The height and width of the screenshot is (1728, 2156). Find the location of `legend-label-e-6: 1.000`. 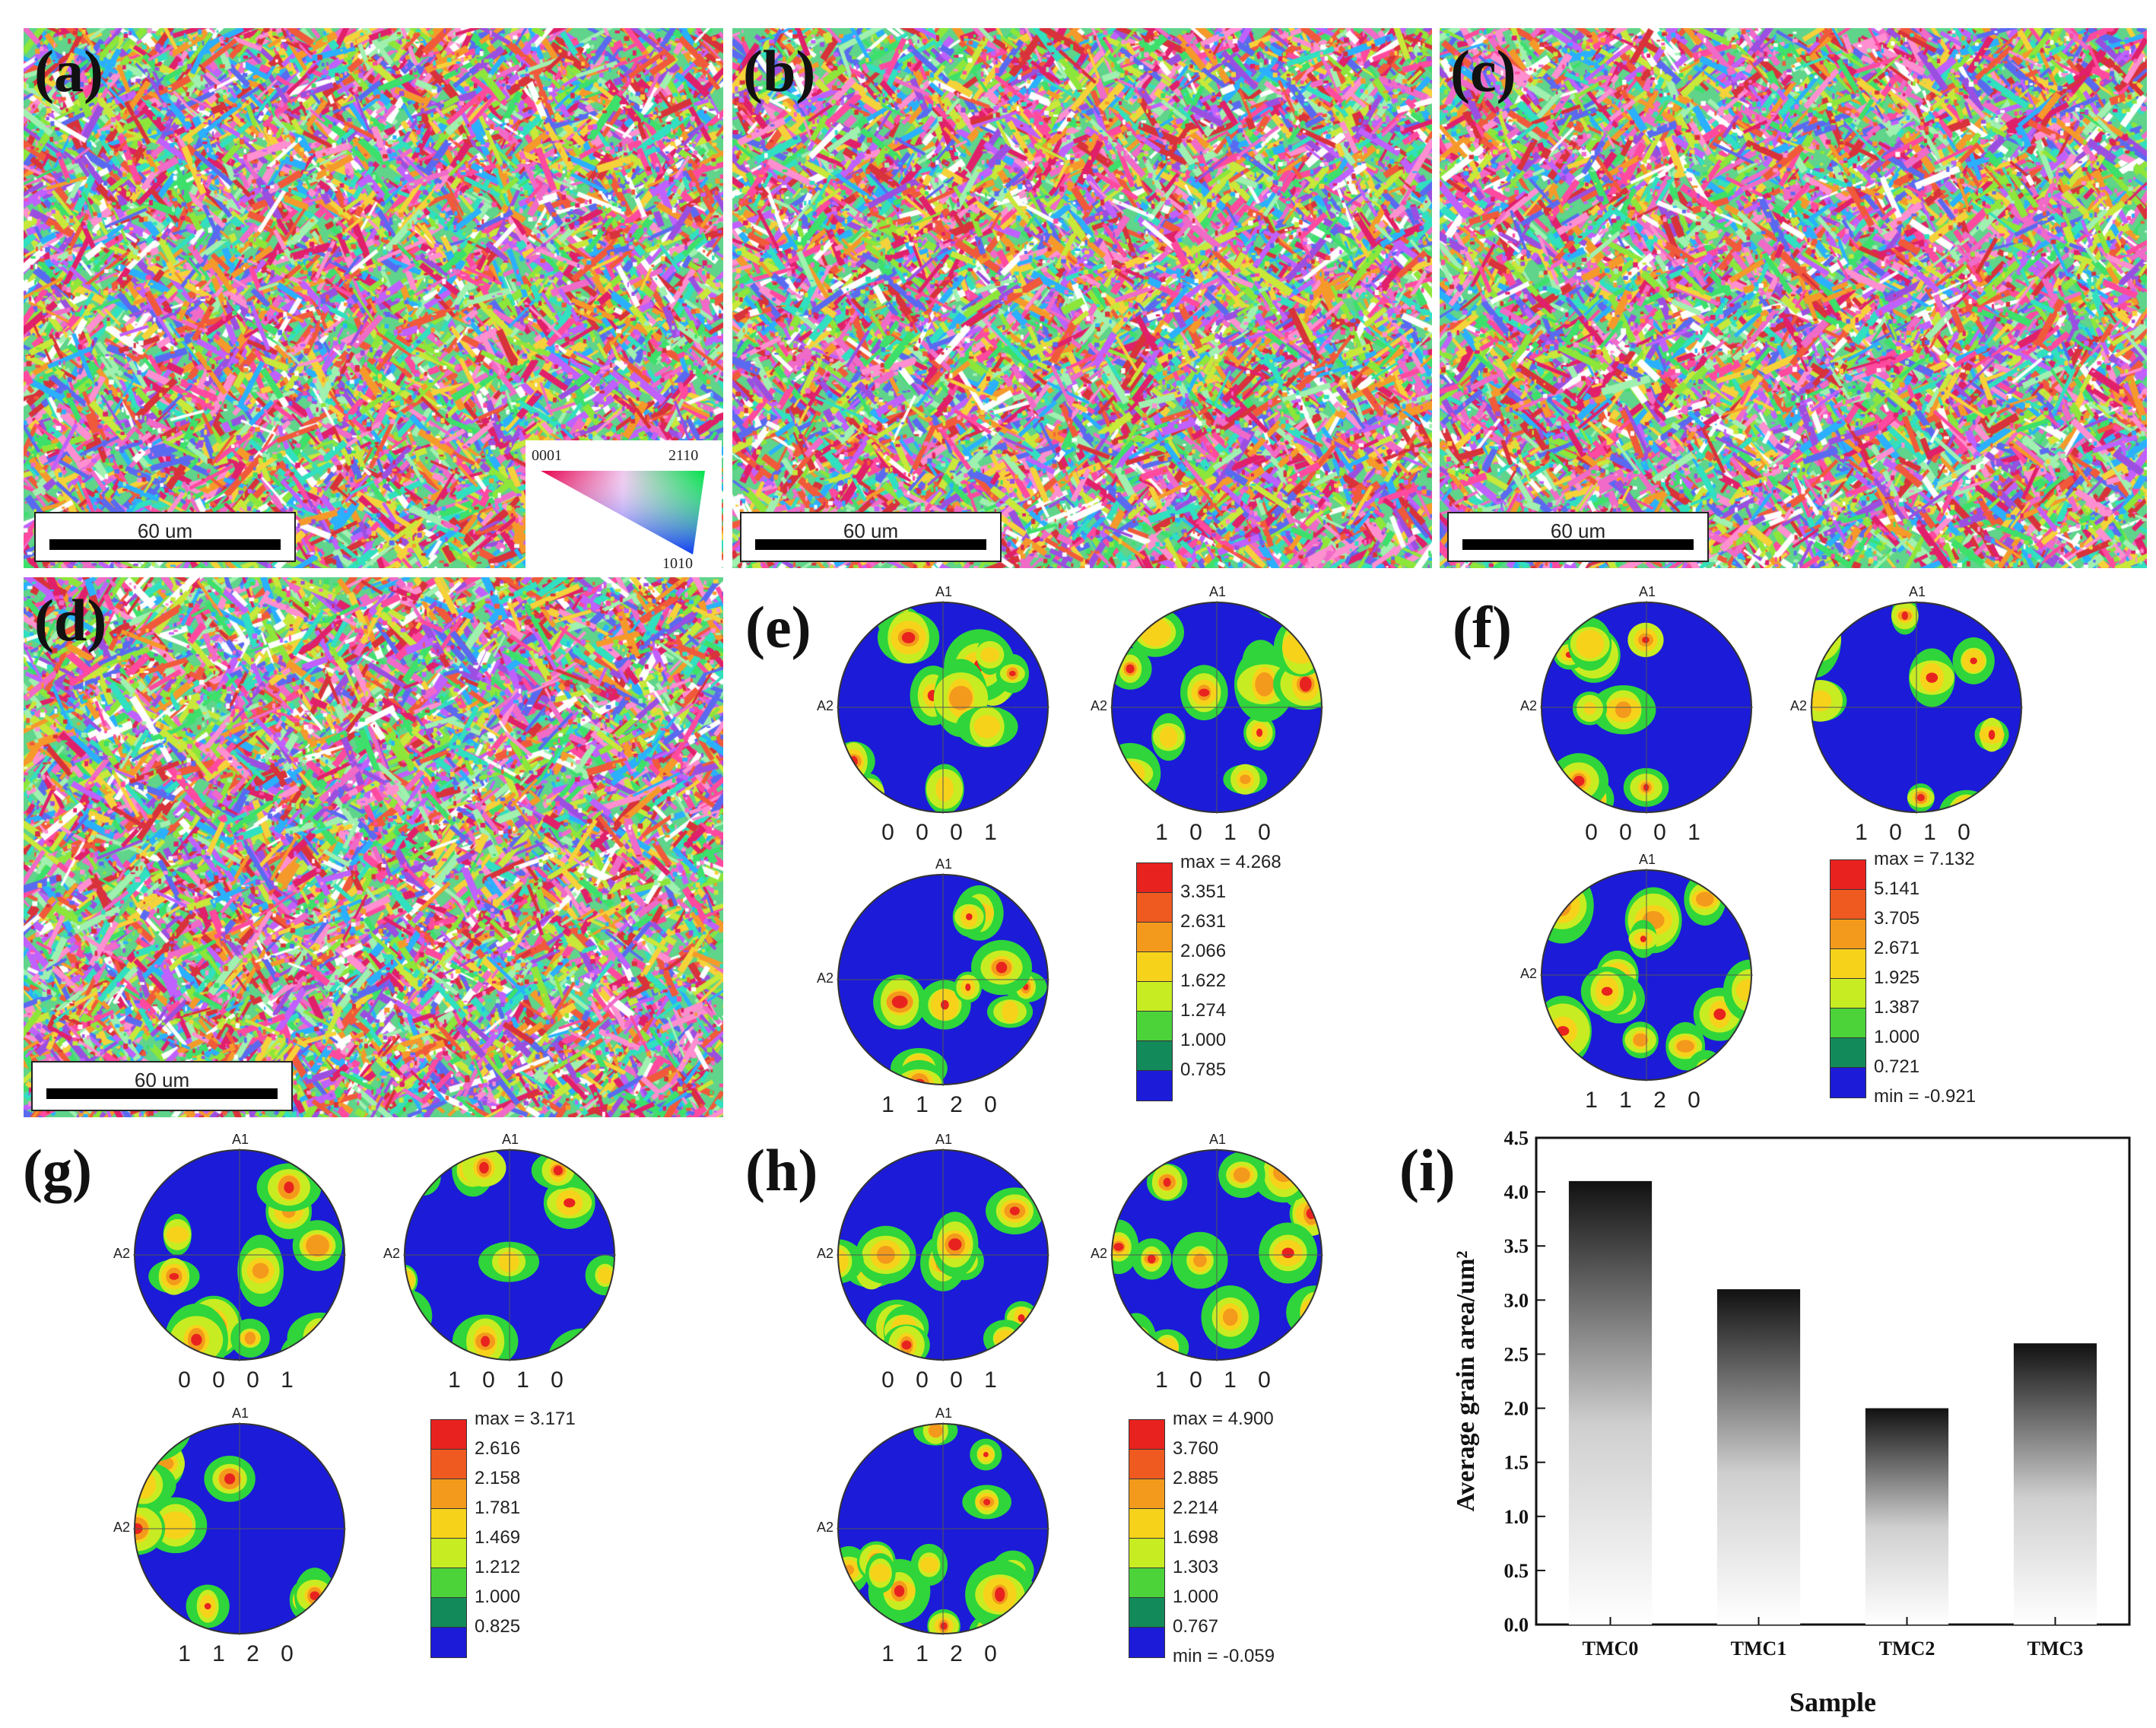

legend-label-e-6: 1.000 is located at coordinates (1203, 1040).